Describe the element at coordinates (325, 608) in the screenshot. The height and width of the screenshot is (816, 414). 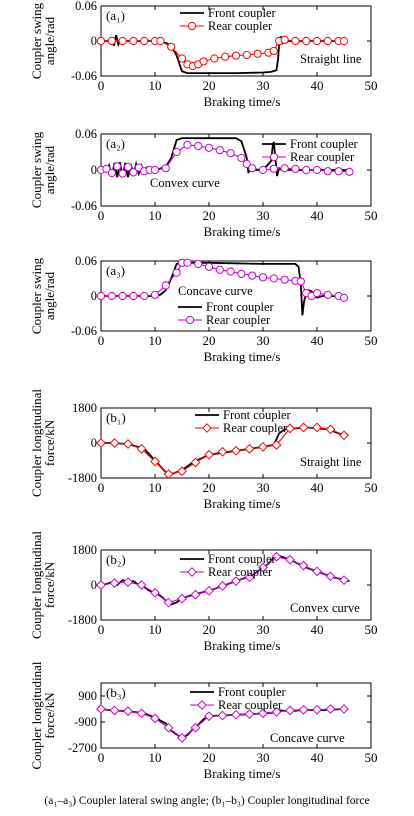
I see `curve-type-annotation: Convex curve` at that location.